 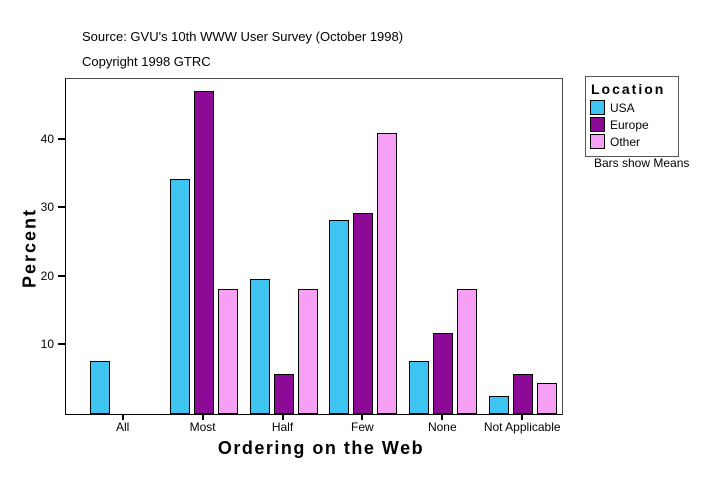 I want to click on bar-not-applicable-europe, so click(x=523, y=394).